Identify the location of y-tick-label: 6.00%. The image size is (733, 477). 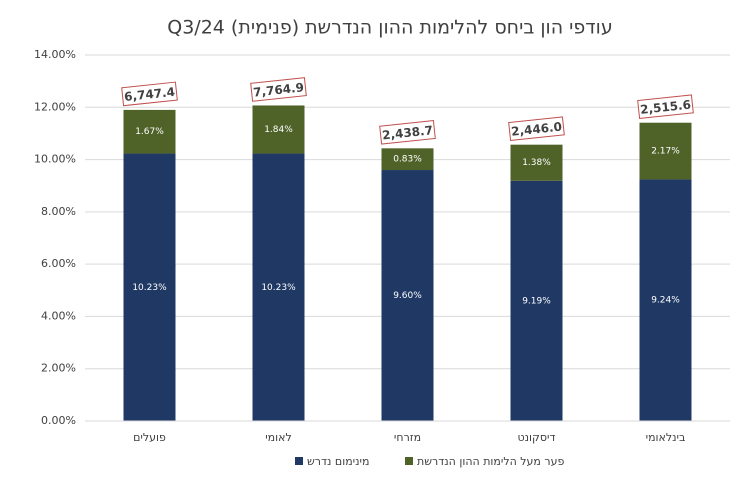
(58, 263).